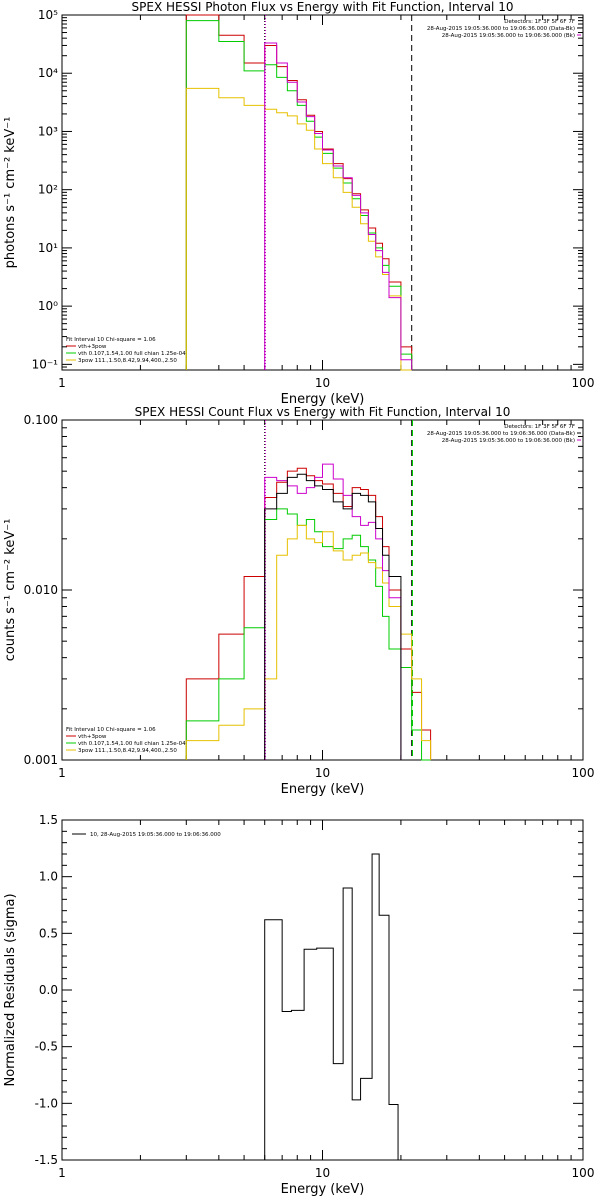 Image resolution: width=600 pixels, height=1200 pixels. Describe the element at coordinates (48, 190) in the screenshot. I see `y-tick-label: 10²` at that location.